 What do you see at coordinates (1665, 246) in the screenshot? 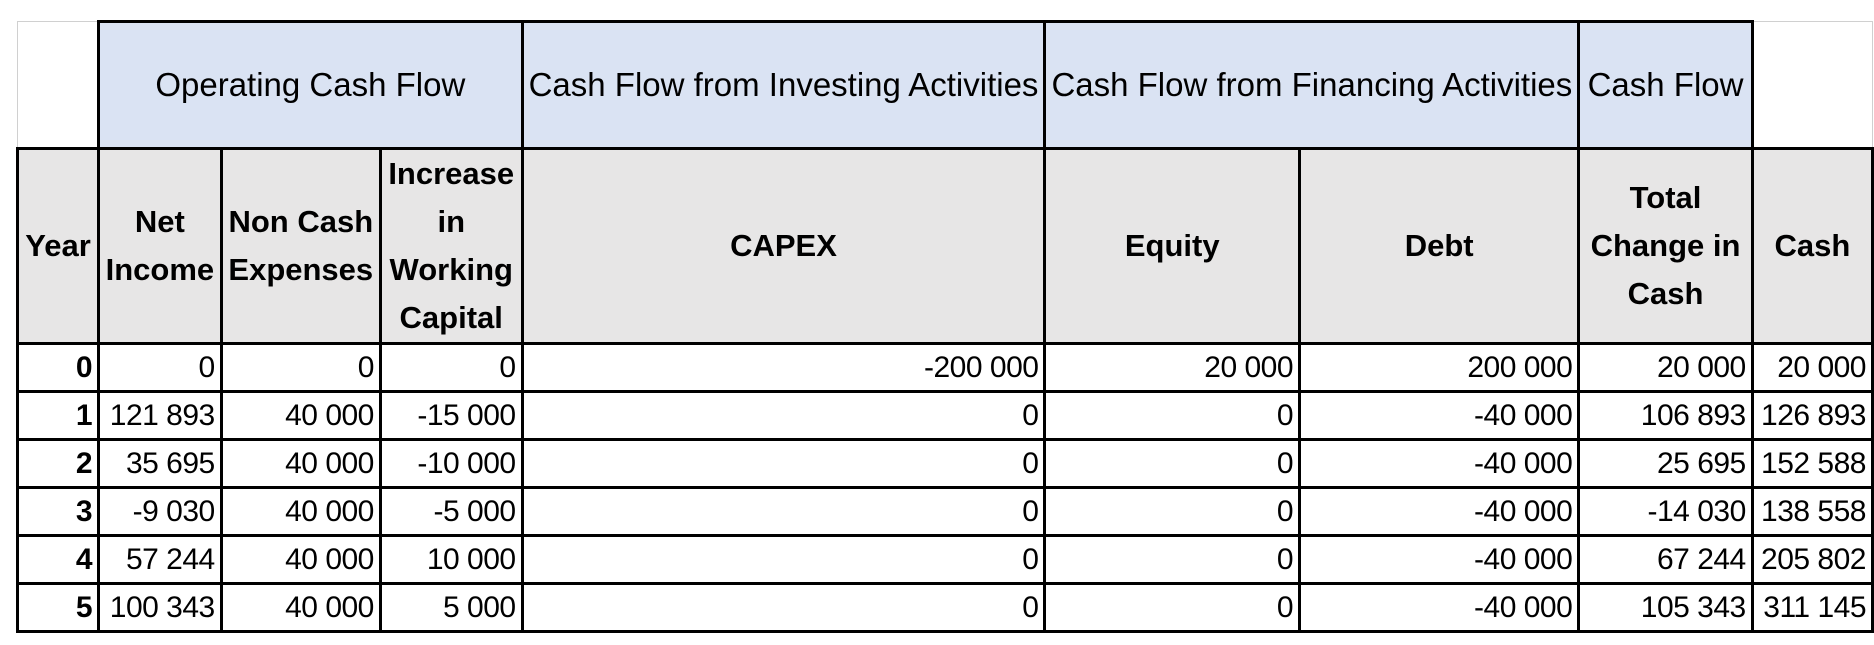
I see `header-total-change-in-cash: Total Change in Cash` at bounding box center [1665, 246].